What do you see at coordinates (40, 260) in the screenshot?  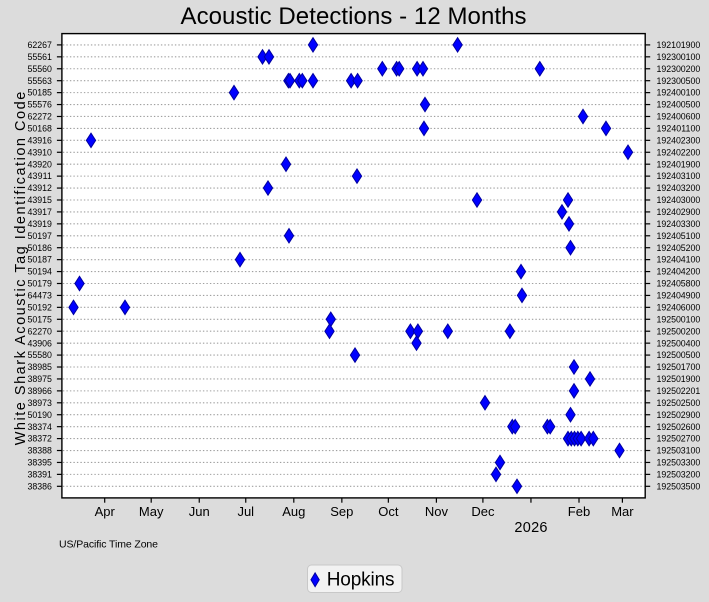 I see `svg-text: 50187` at bounding box center [40, 260].